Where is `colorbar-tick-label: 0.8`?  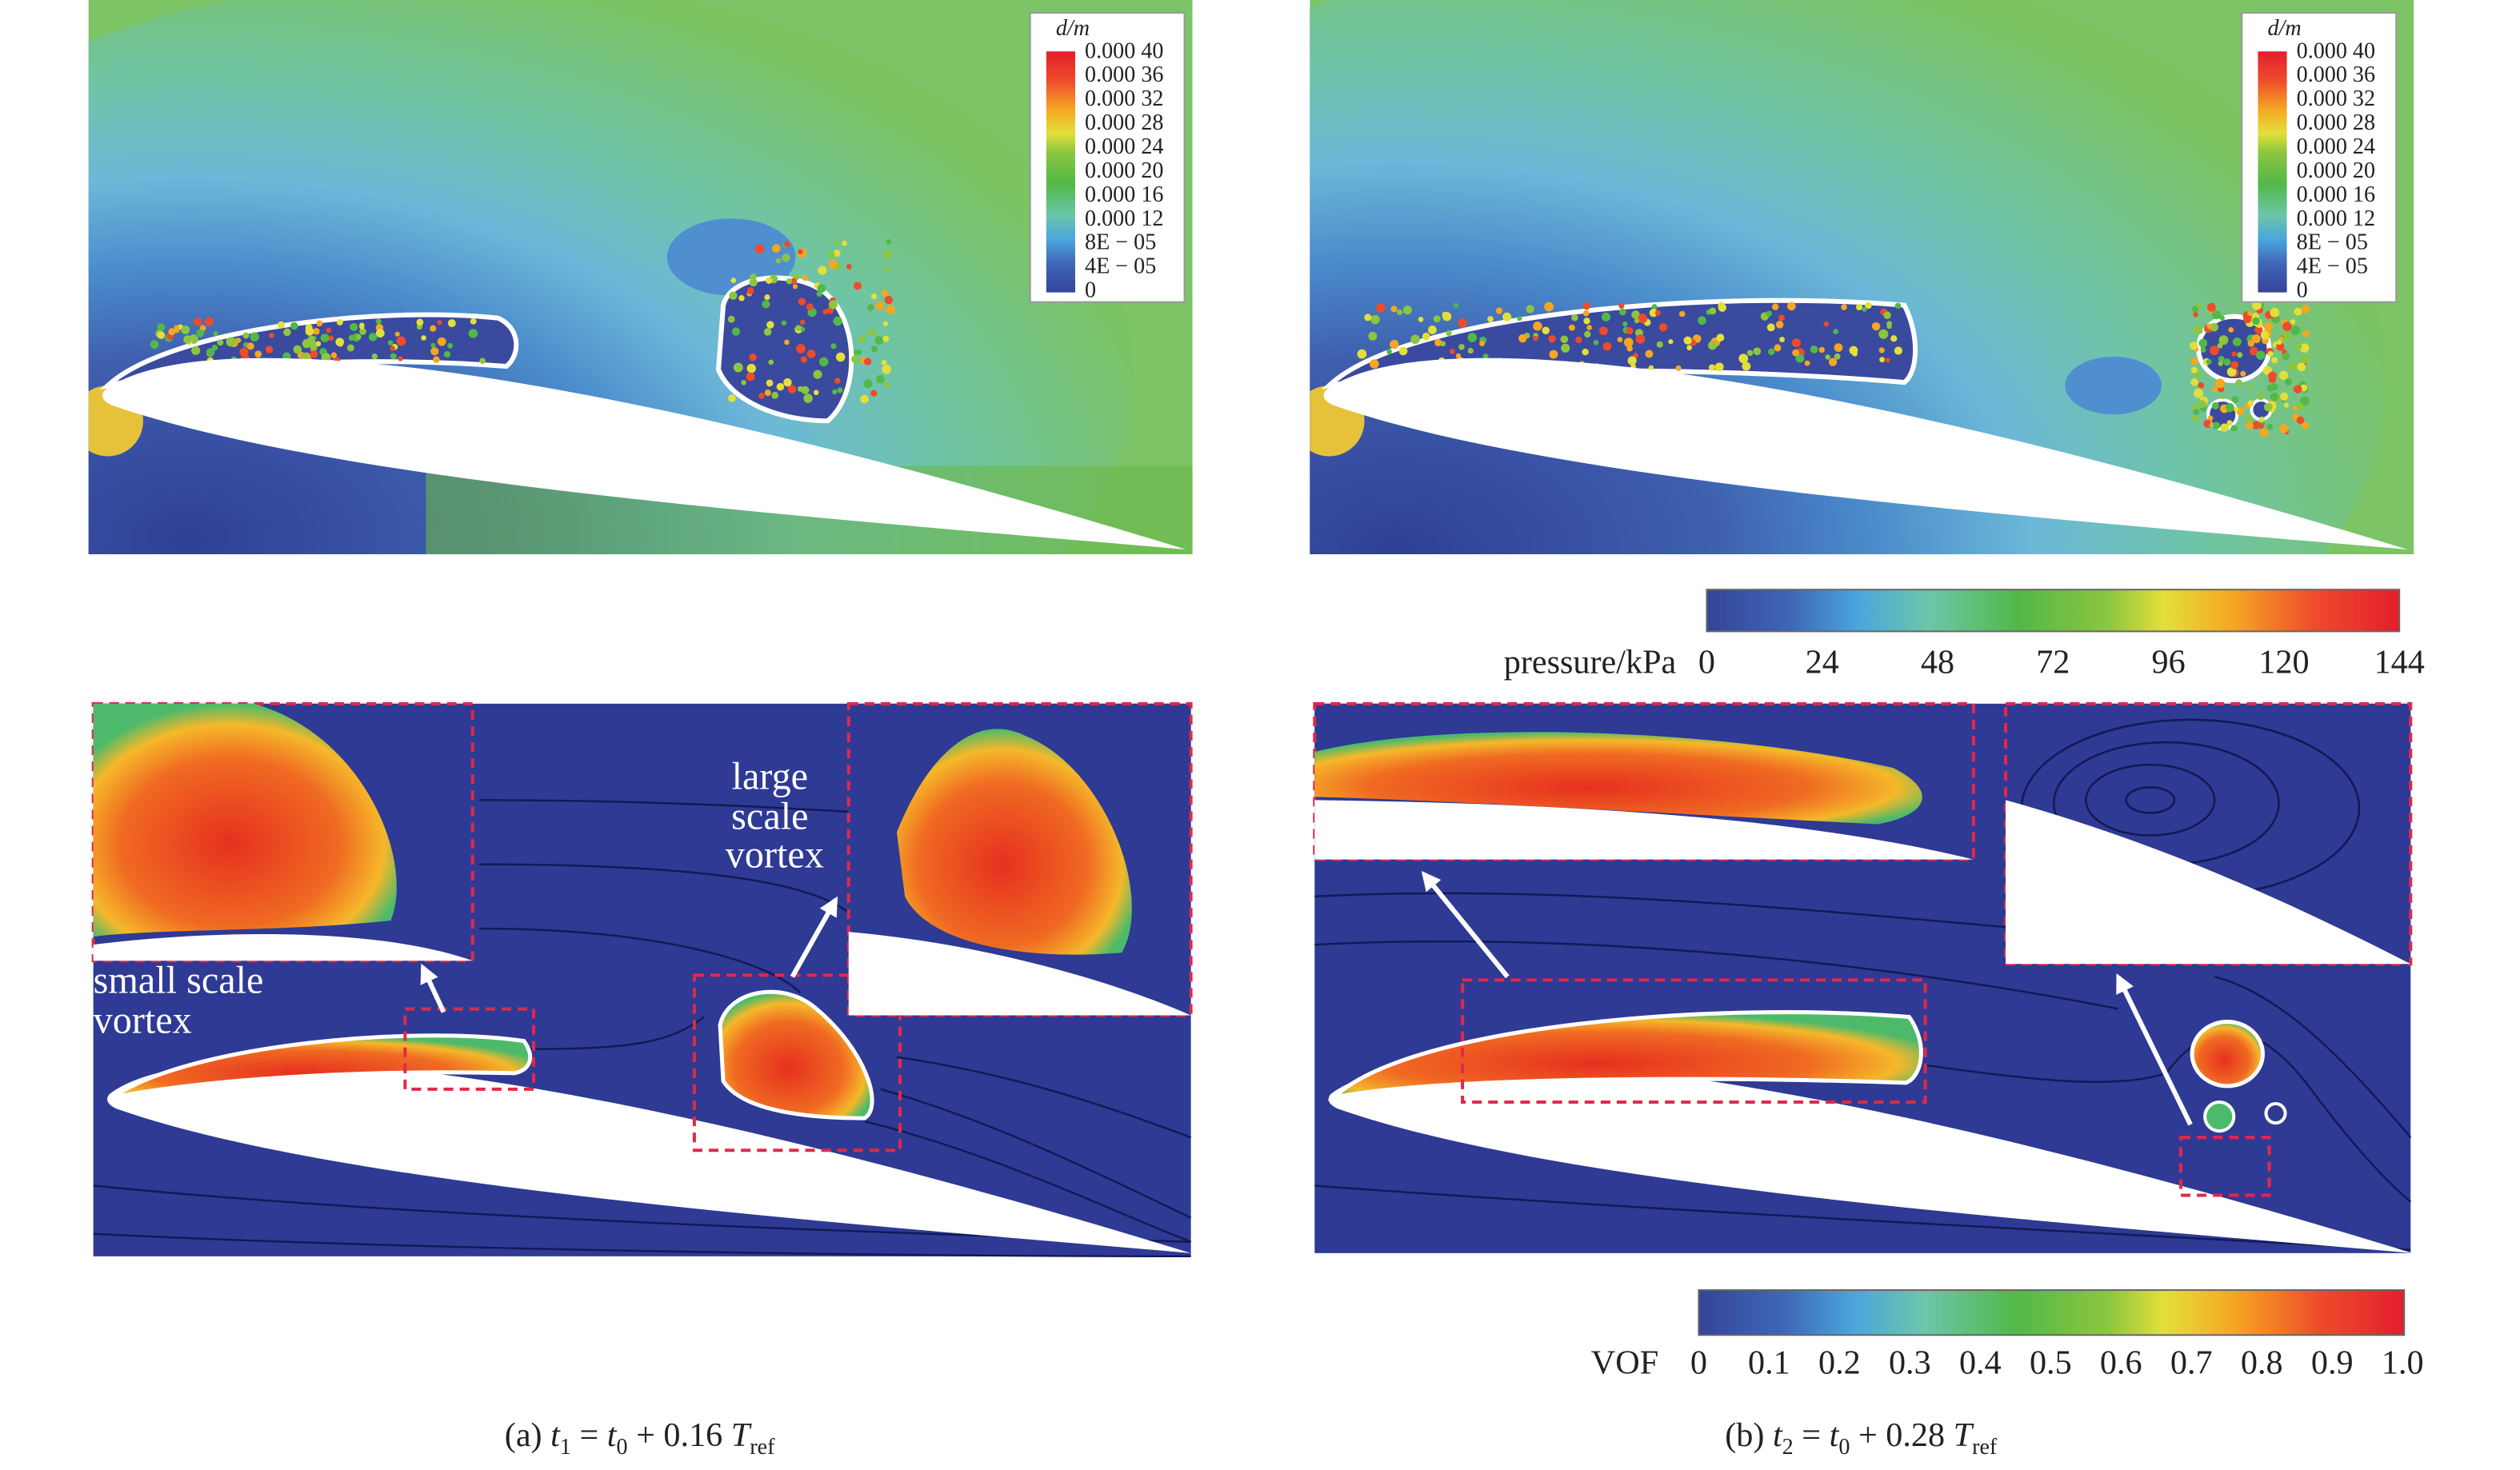 colorbar-tick-label: 0.8 is located at coordinates (2262, 1362).